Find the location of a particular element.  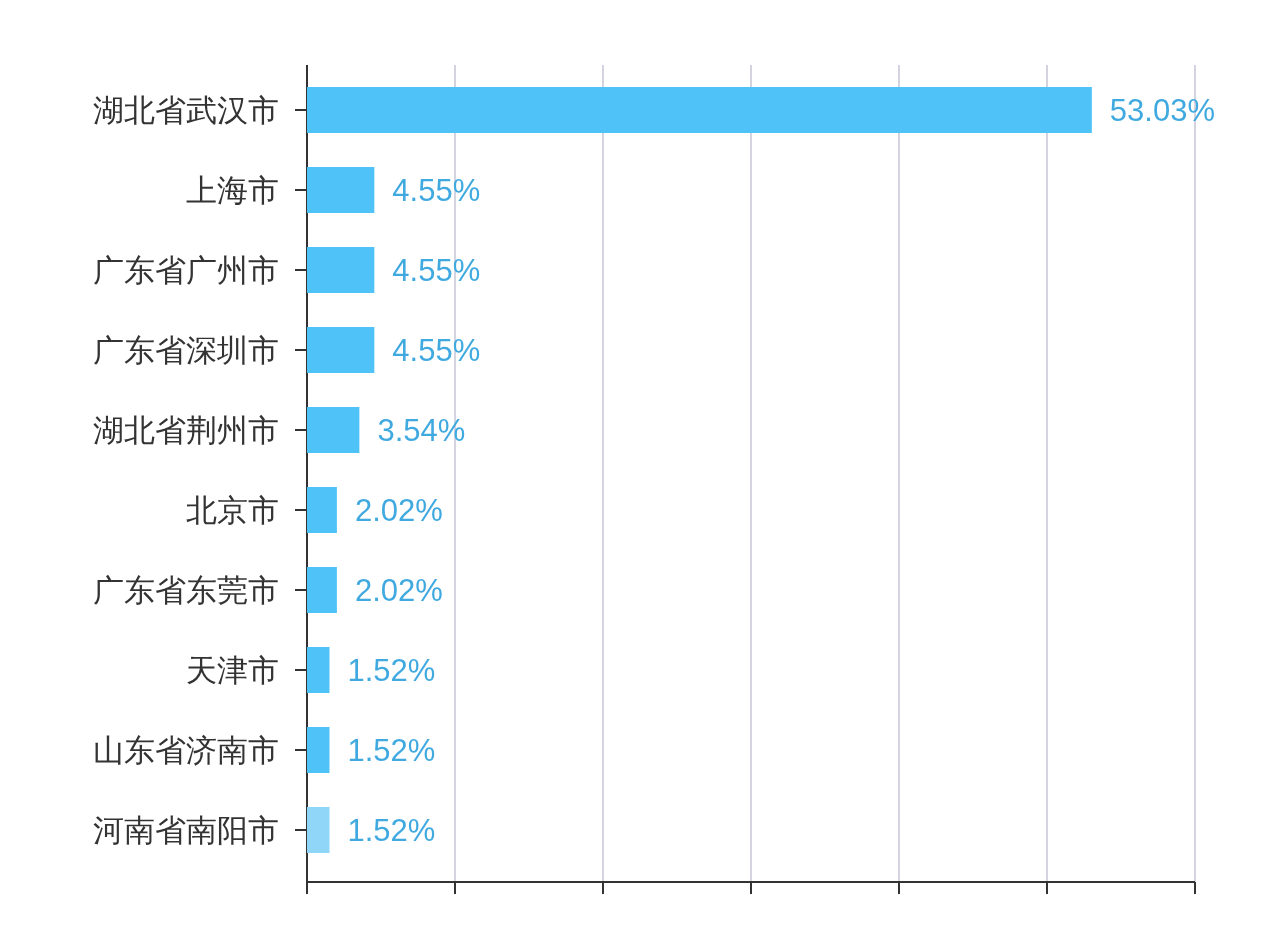

y-tick-label: 广东省东莞市 is located at coordinates (186, 590).